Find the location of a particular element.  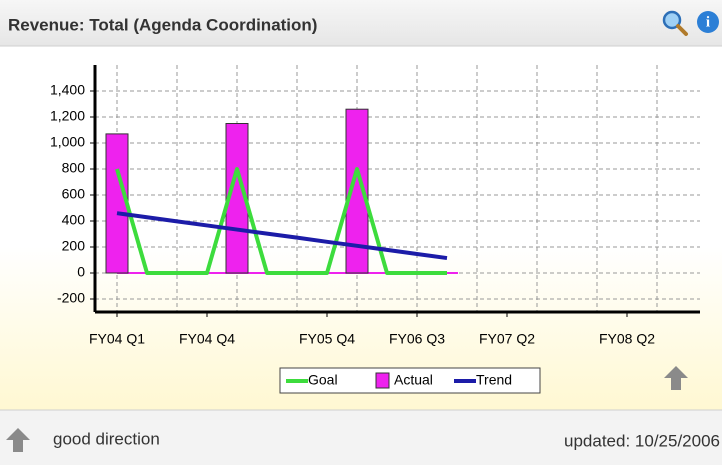

x-tick-label: FY06 Q3 is located at coordinates (417, 339).